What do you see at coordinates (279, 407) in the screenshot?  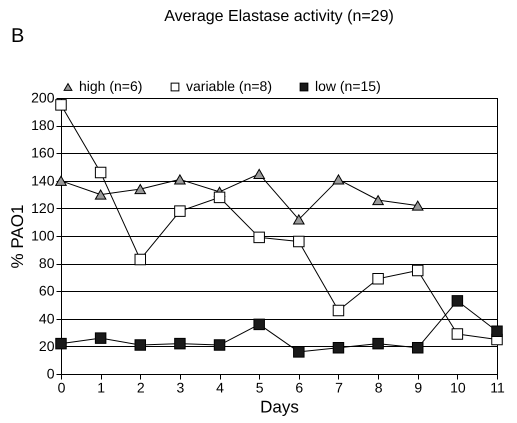 I see `x-axis-title: Days` at bounding box center [279, 407].